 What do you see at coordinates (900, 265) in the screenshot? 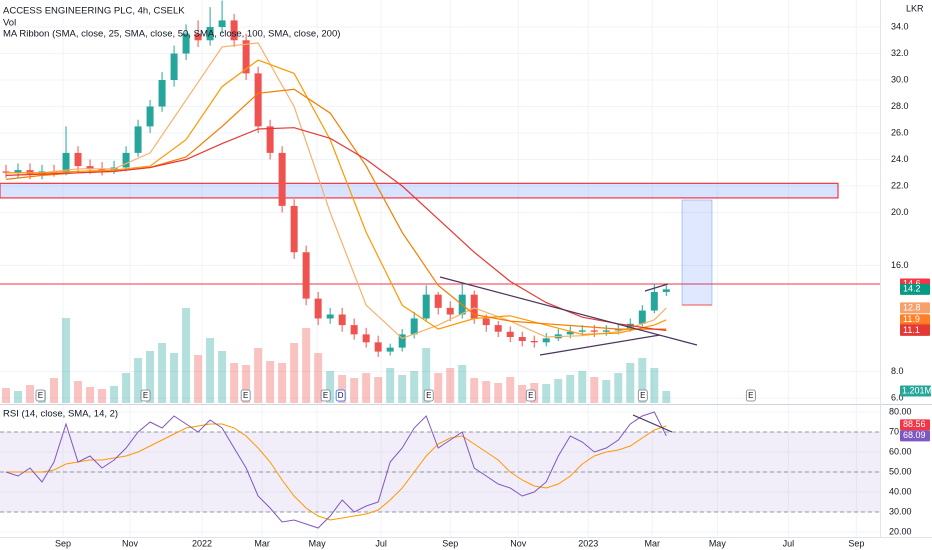
I see `price-tick-label: 16.0` at bounding box center [900, 265].